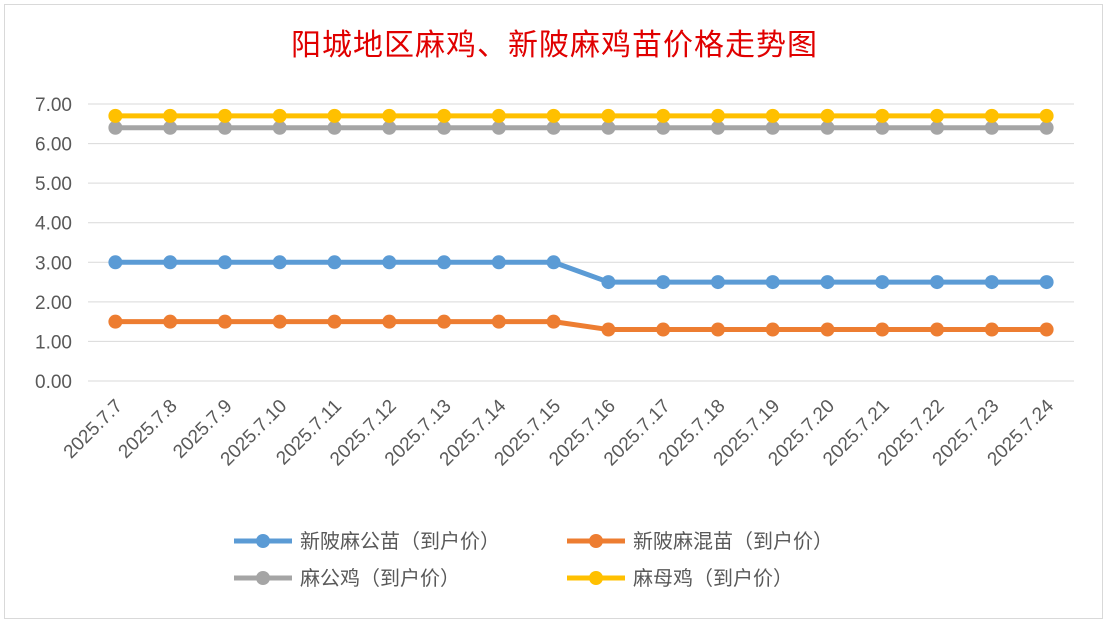 The height and width of the screenshot is (625, 1109). Describe the element at coordinates (53, 184) in the screenshot. I see `y-tick-label: 5.00` at that location.